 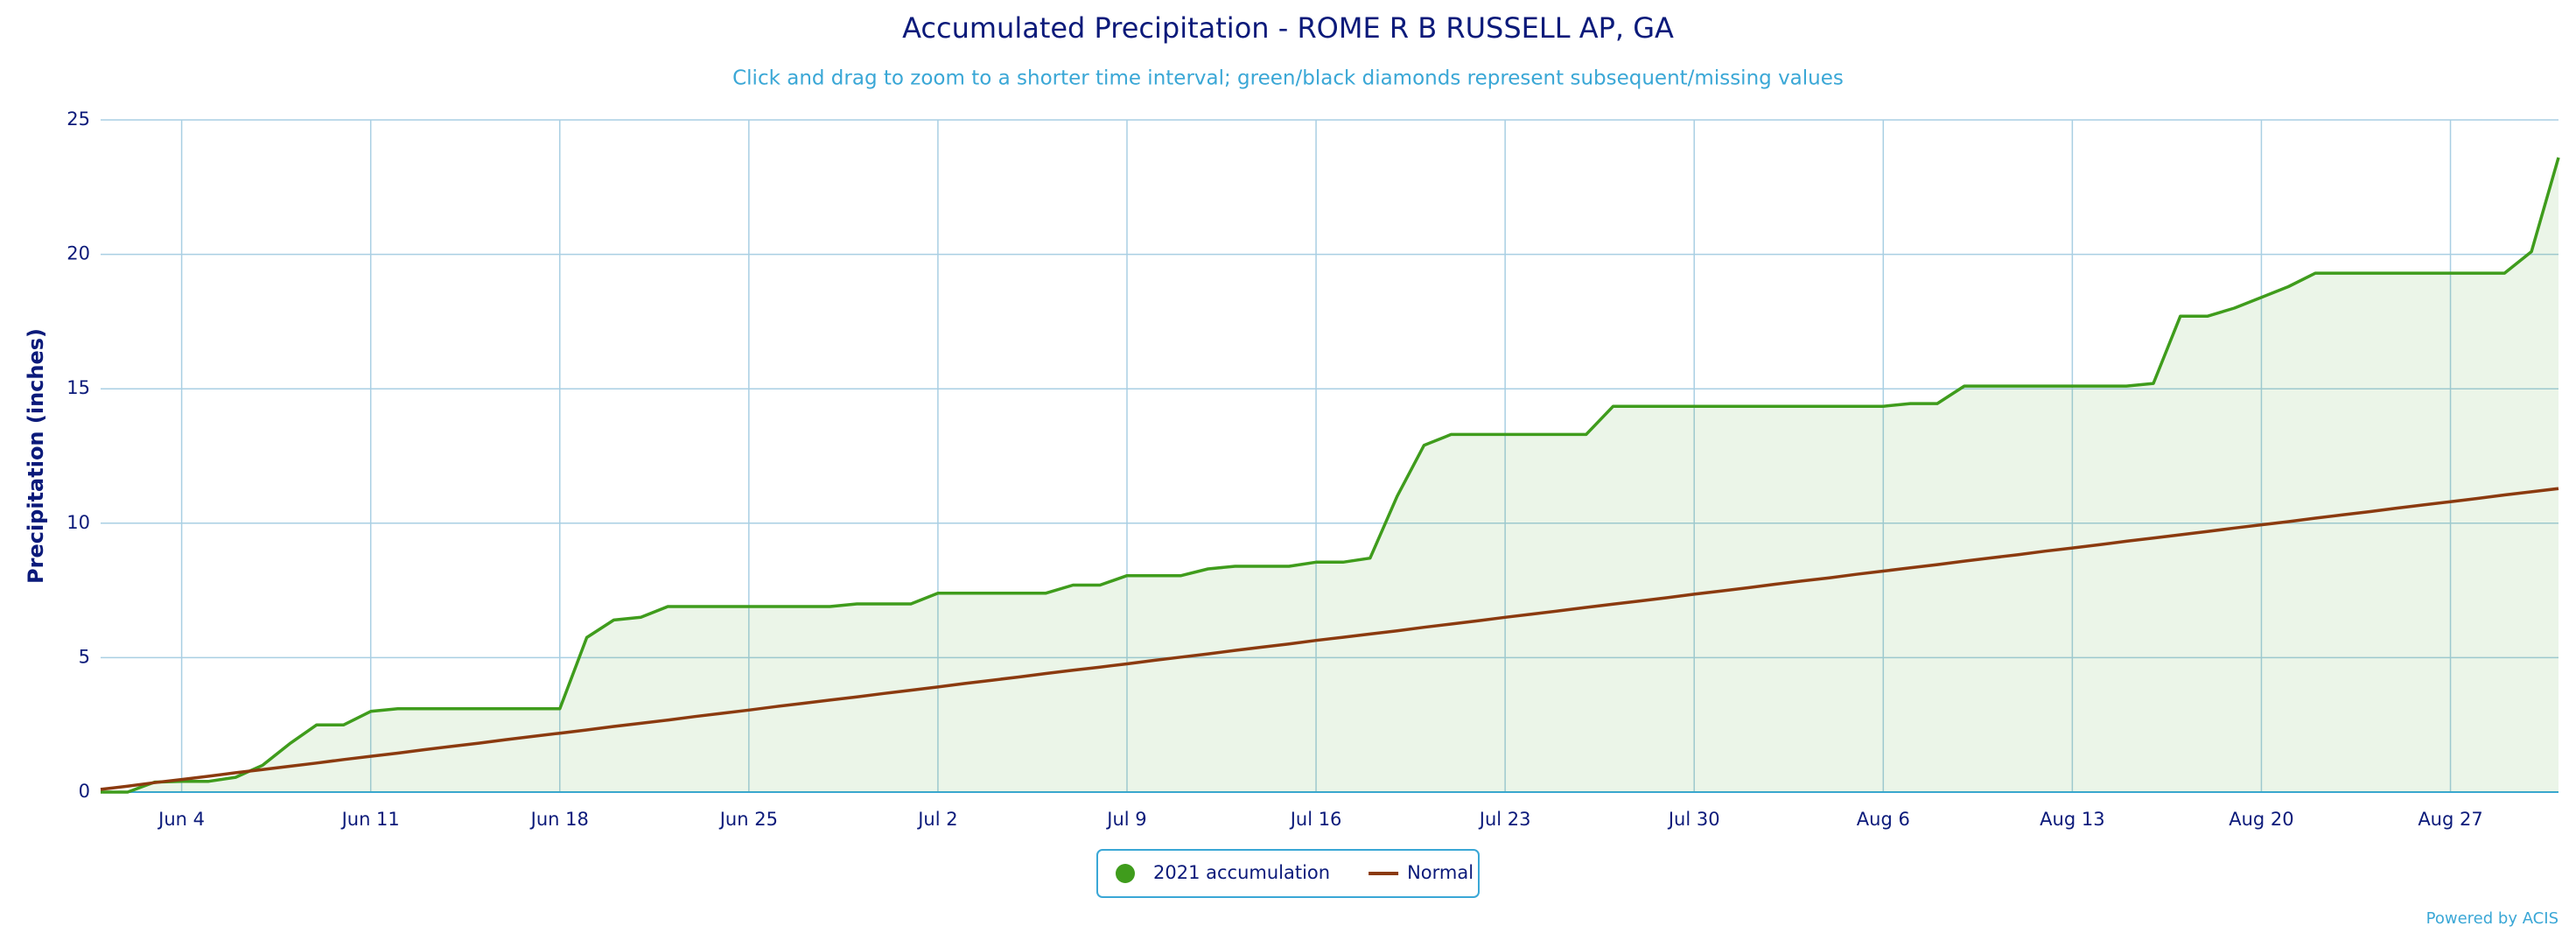 What do you see at coordinates (370, 819) in the screenshot?
I see `x-tick-label: Jun 11` at bounding box center [370, 819].